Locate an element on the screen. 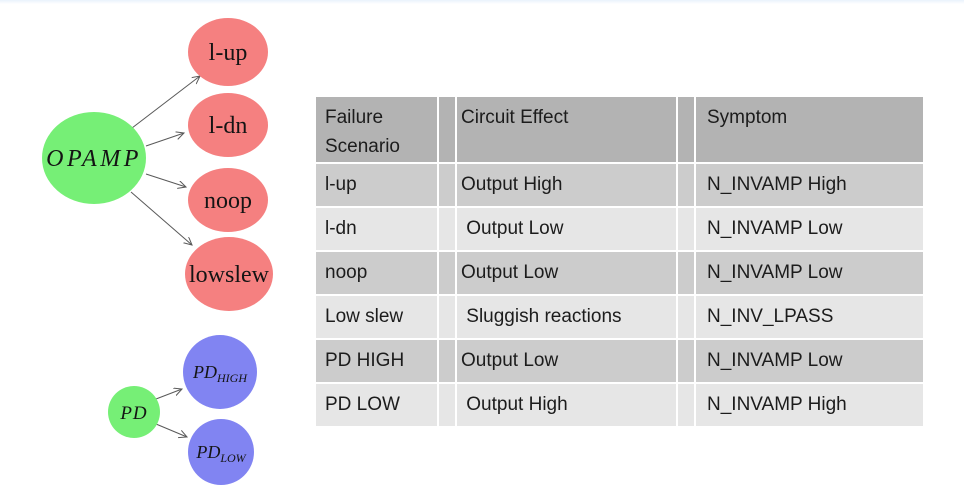 This screenshot has height=492, width=964. table-row: l-dn Output Low N_INVAMP Low is located at coordinates (619, 229).